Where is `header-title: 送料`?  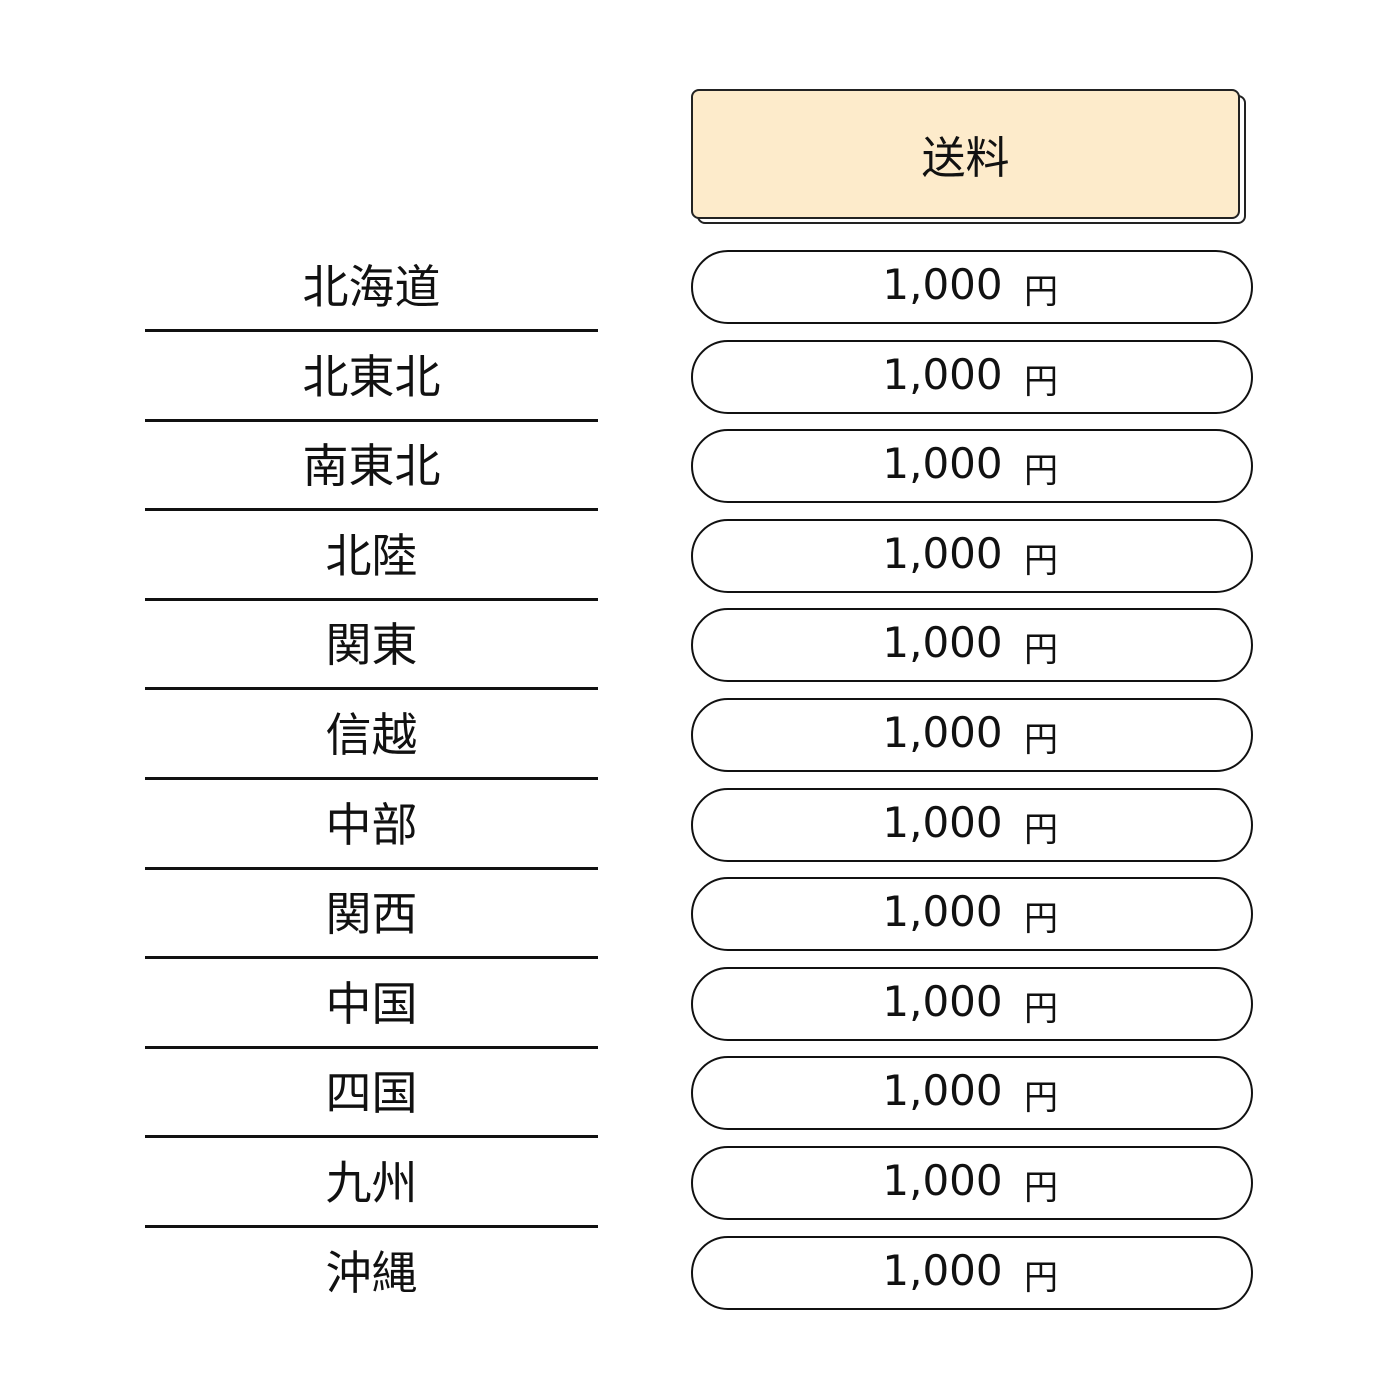
header-title: 送料 is located at coordinates (965, 158).